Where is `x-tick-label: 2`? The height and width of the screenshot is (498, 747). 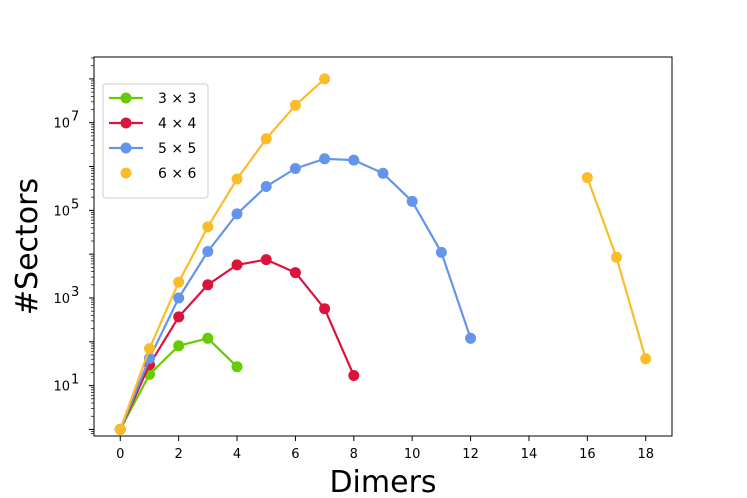
x-tick-label: 2 is located at coordinates (179, 454).